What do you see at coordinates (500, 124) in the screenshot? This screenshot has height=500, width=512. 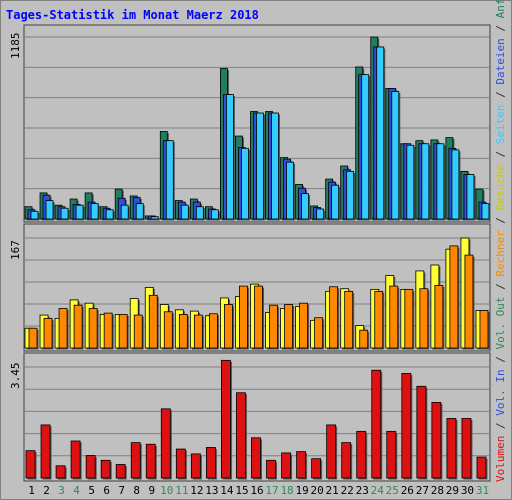 I see `legend-segment: Seiten` at bounding box center [500, 124].